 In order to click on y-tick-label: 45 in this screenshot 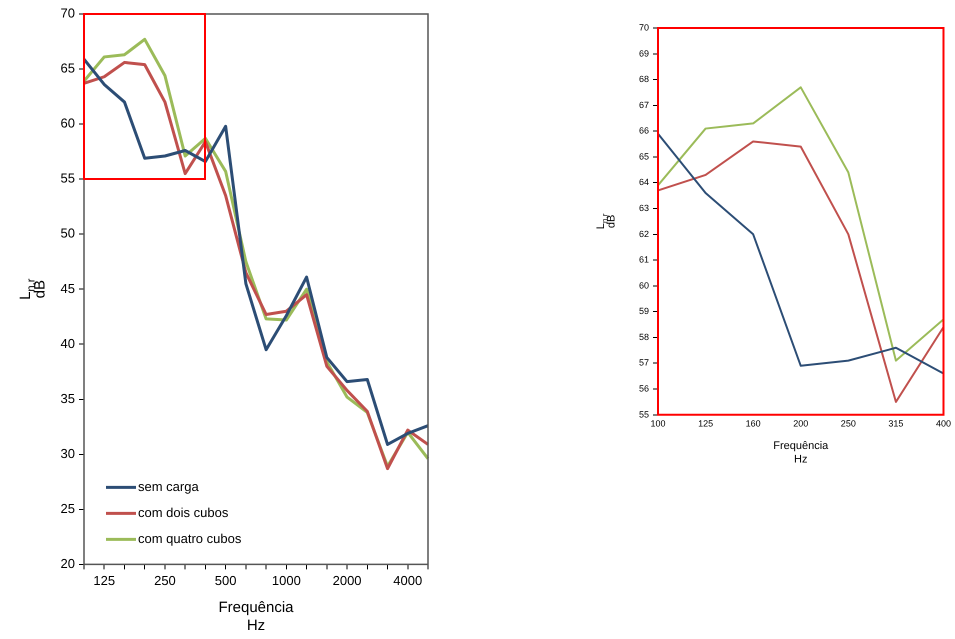, I will do `click(67, 288)`.